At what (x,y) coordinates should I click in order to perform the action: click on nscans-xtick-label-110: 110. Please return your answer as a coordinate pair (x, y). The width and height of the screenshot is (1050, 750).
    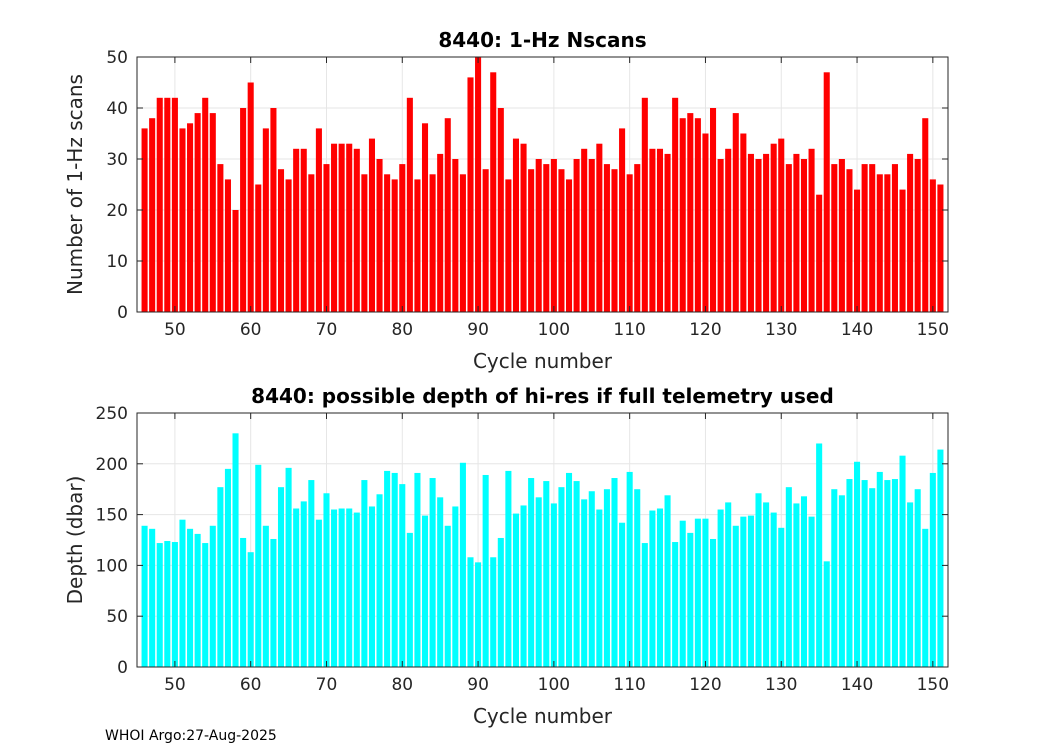
    Looking at the image, I should click on (629, 330).